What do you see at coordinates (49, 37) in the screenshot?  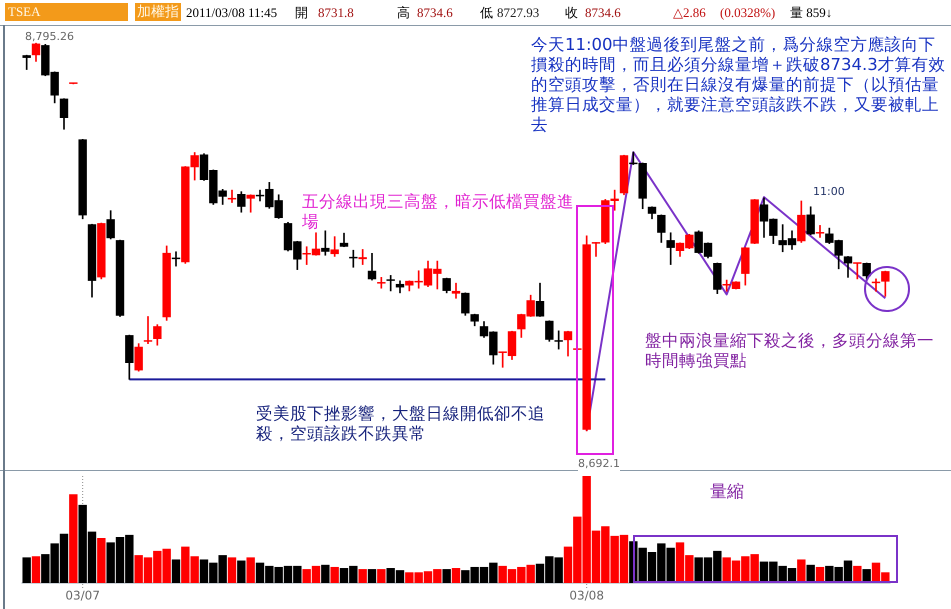 I see `annotation: 8,795.26` at bounding box center [49, 37].